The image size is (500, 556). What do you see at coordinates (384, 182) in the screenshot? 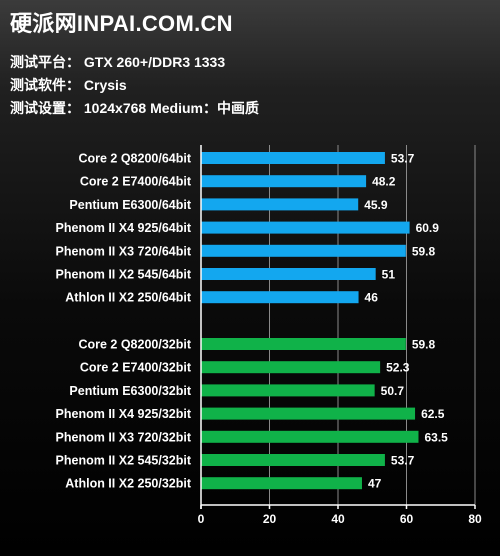
I see `value-label: 48.2` at bounding box center [384, 182].